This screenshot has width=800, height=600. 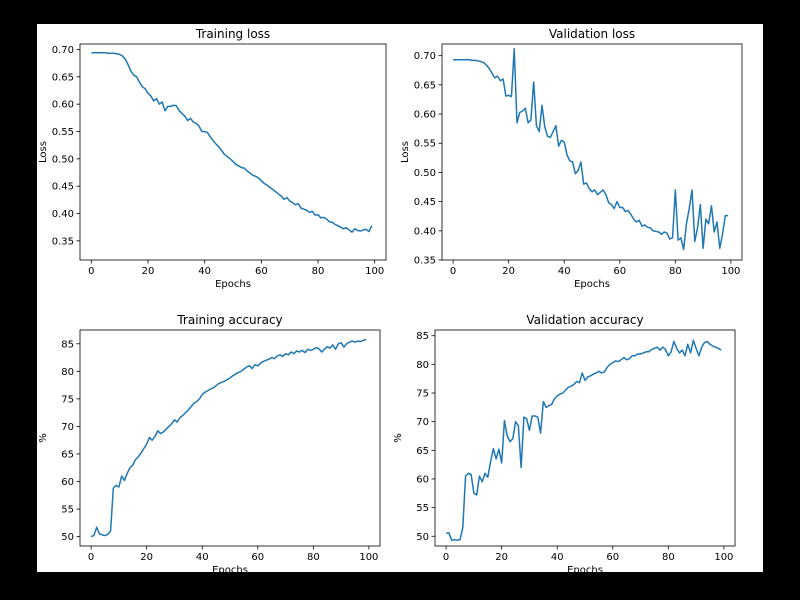 I want to click on training-loss-x-axis-label: Epochs, so click(x=233, y=284).